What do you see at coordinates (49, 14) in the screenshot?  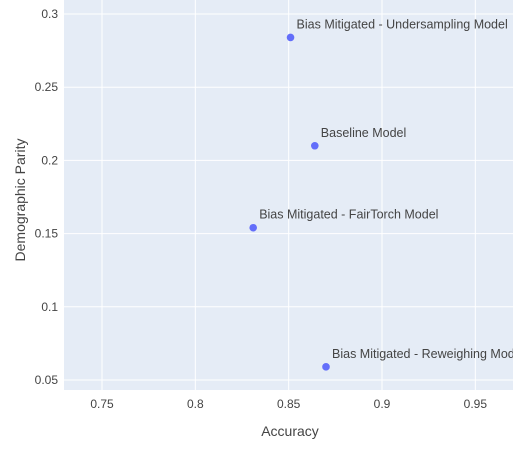 I see `y-tick-label: 0.3` at bounding box center [49, 14].